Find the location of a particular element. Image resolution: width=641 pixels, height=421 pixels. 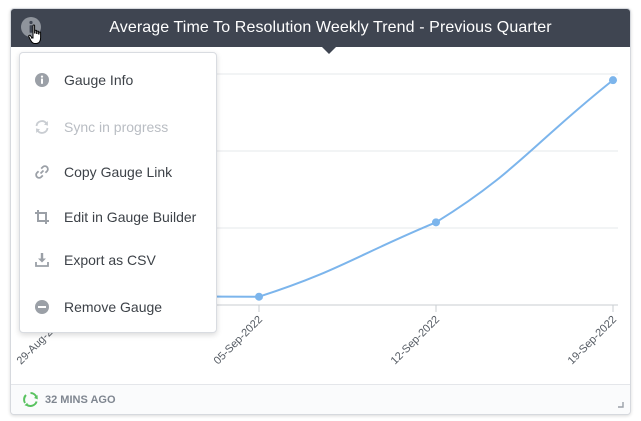

menu-item-label: Remove Gauge is located at coordinates (113, 307).